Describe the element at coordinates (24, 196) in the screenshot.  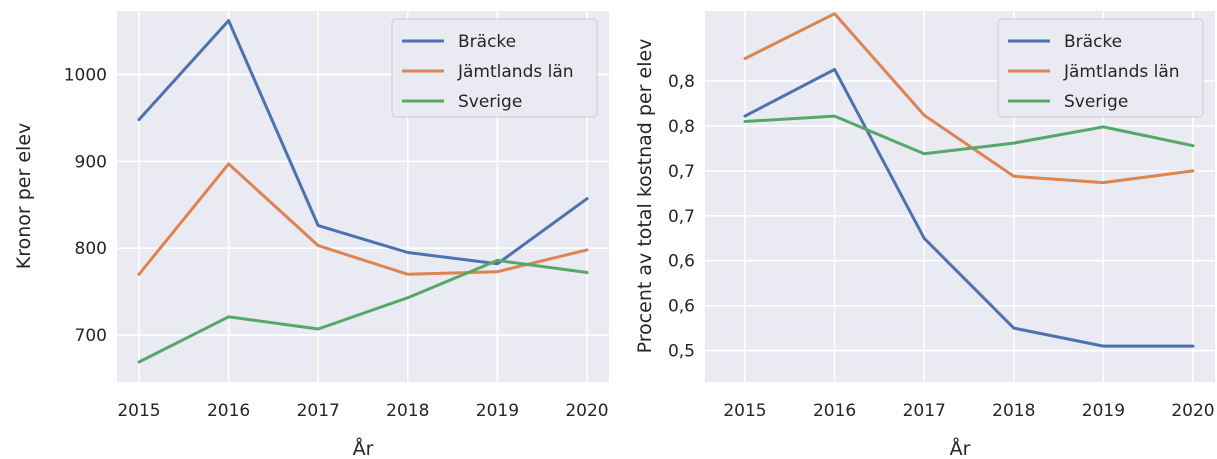
I see `y-axis-label: Kronor per elev` at that location.